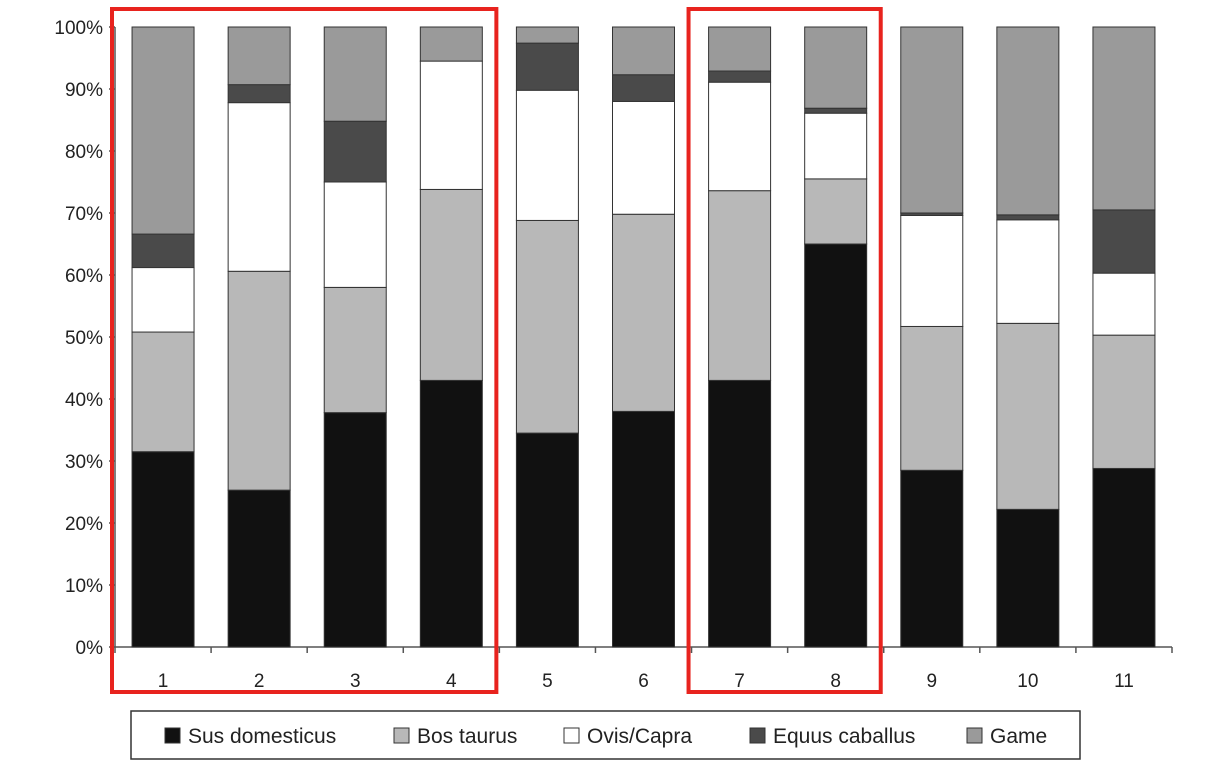 The image size is (1210, 771). Describe the element at coordinates (844, 736) in the screenshot. I see `legend-label-equus-caballus: Equus caballus` at that location.